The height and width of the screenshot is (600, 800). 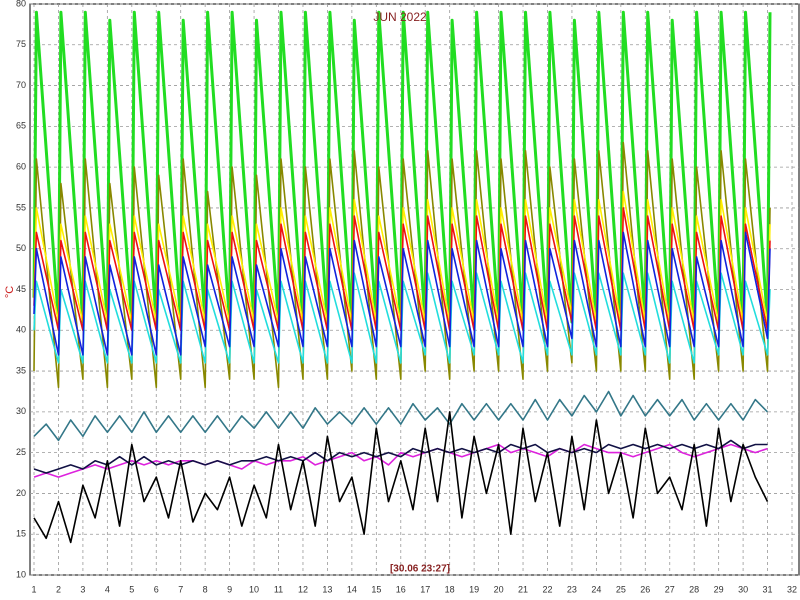 What do you see at coordinates (352, 589) in the screenshot?
I see `x-tick-label: 14` at bounding box center [352, 589].